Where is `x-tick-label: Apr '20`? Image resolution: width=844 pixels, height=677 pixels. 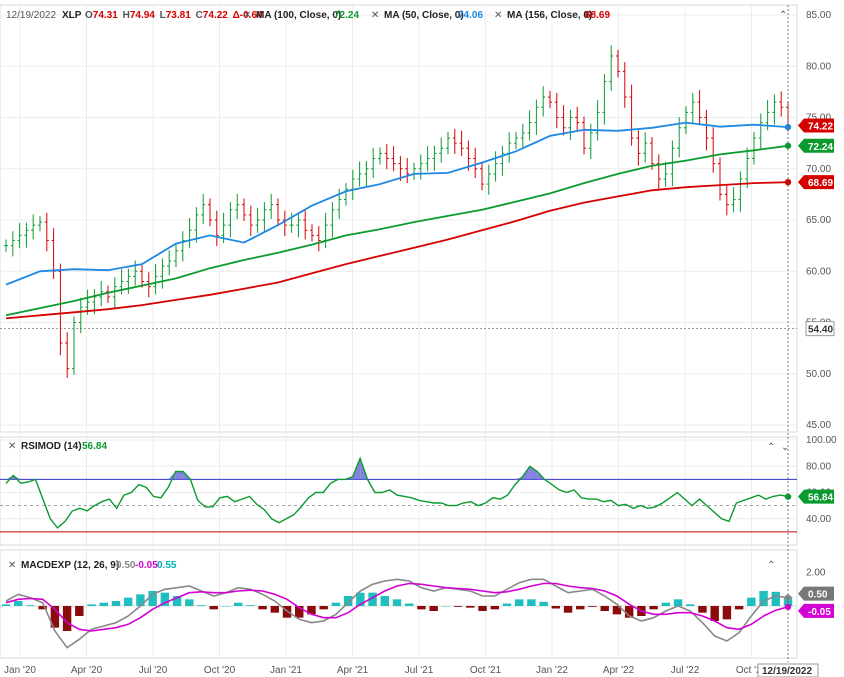
x-tick-label: Apr '20 is located at coordinates (87, 670).